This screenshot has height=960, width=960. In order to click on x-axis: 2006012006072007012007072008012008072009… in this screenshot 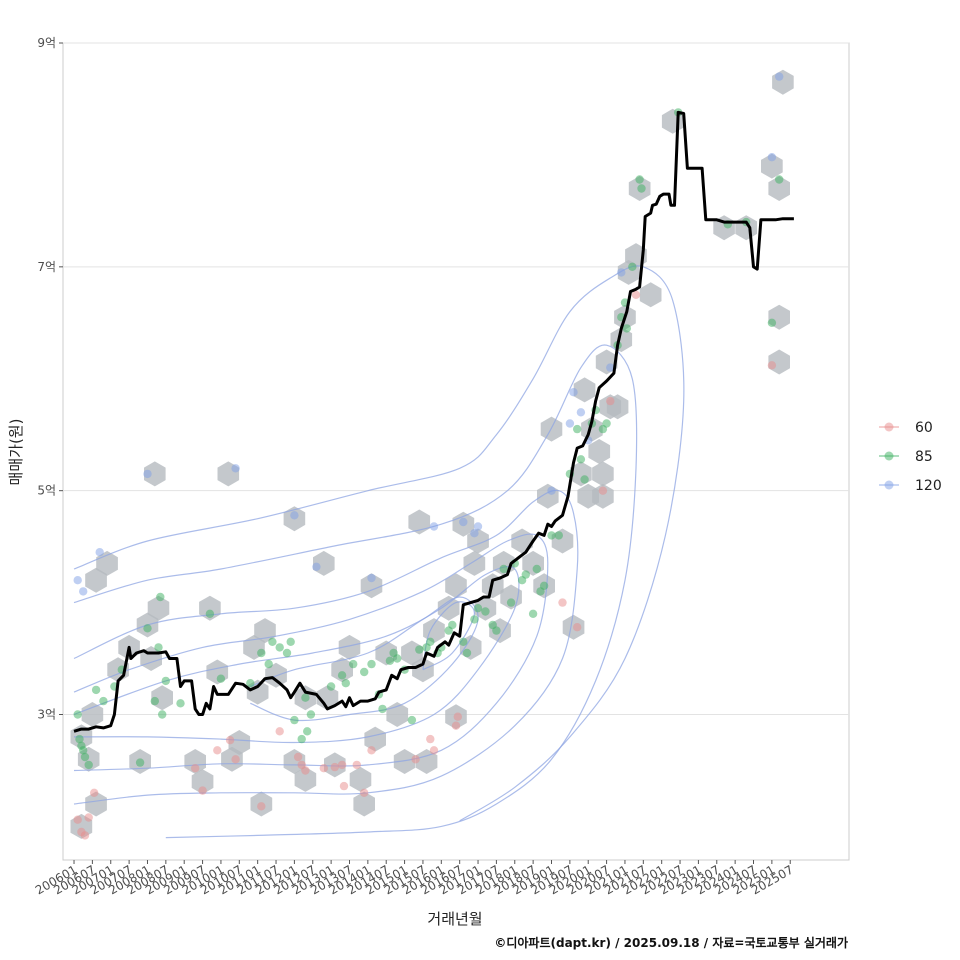, I will do `click(414, 879)`.